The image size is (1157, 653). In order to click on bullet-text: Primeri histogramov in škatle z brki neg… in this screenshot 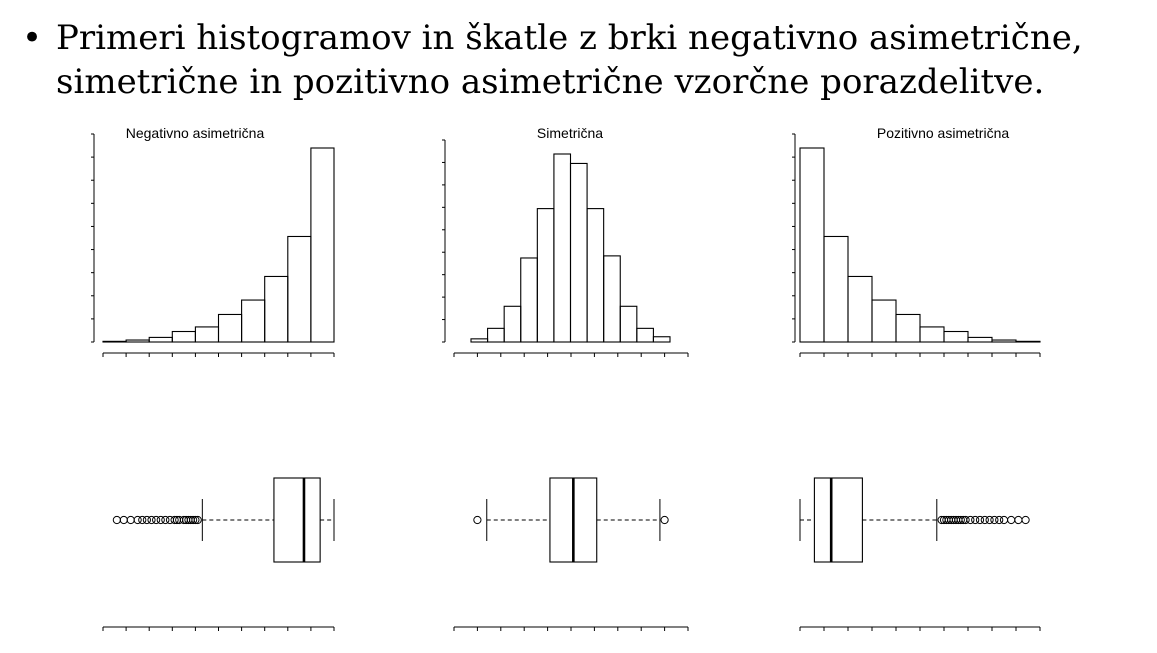, I will do `click(569, 60)`.